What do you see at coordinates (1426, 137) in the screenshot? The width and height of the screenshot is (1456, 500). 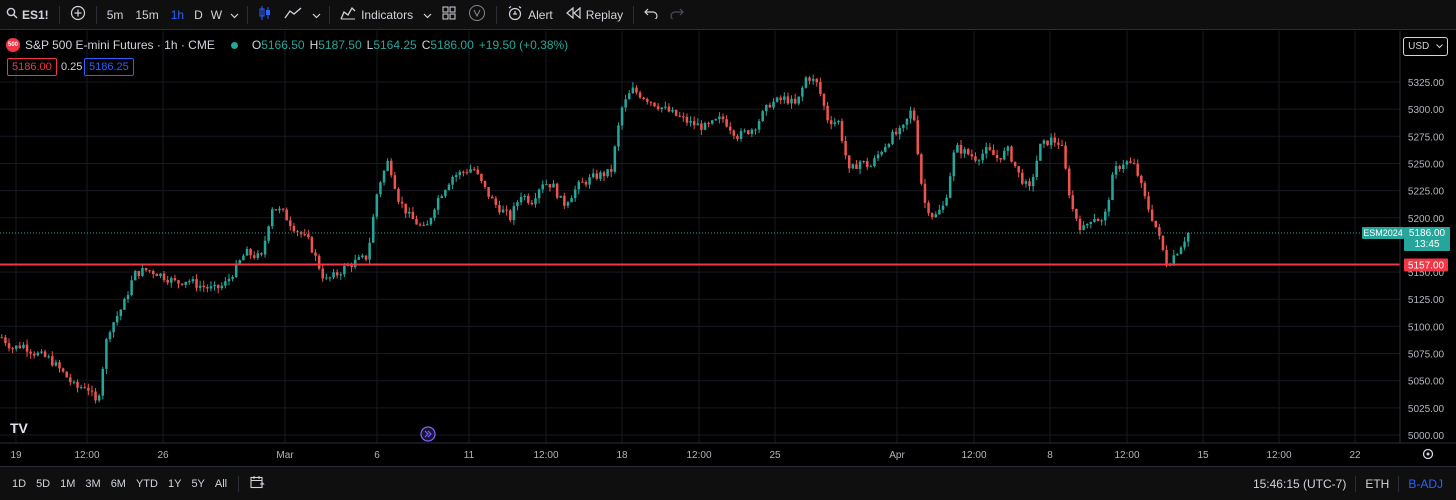 I see `price-tick-label: 5275.00` at bounding box center [1426, 137].